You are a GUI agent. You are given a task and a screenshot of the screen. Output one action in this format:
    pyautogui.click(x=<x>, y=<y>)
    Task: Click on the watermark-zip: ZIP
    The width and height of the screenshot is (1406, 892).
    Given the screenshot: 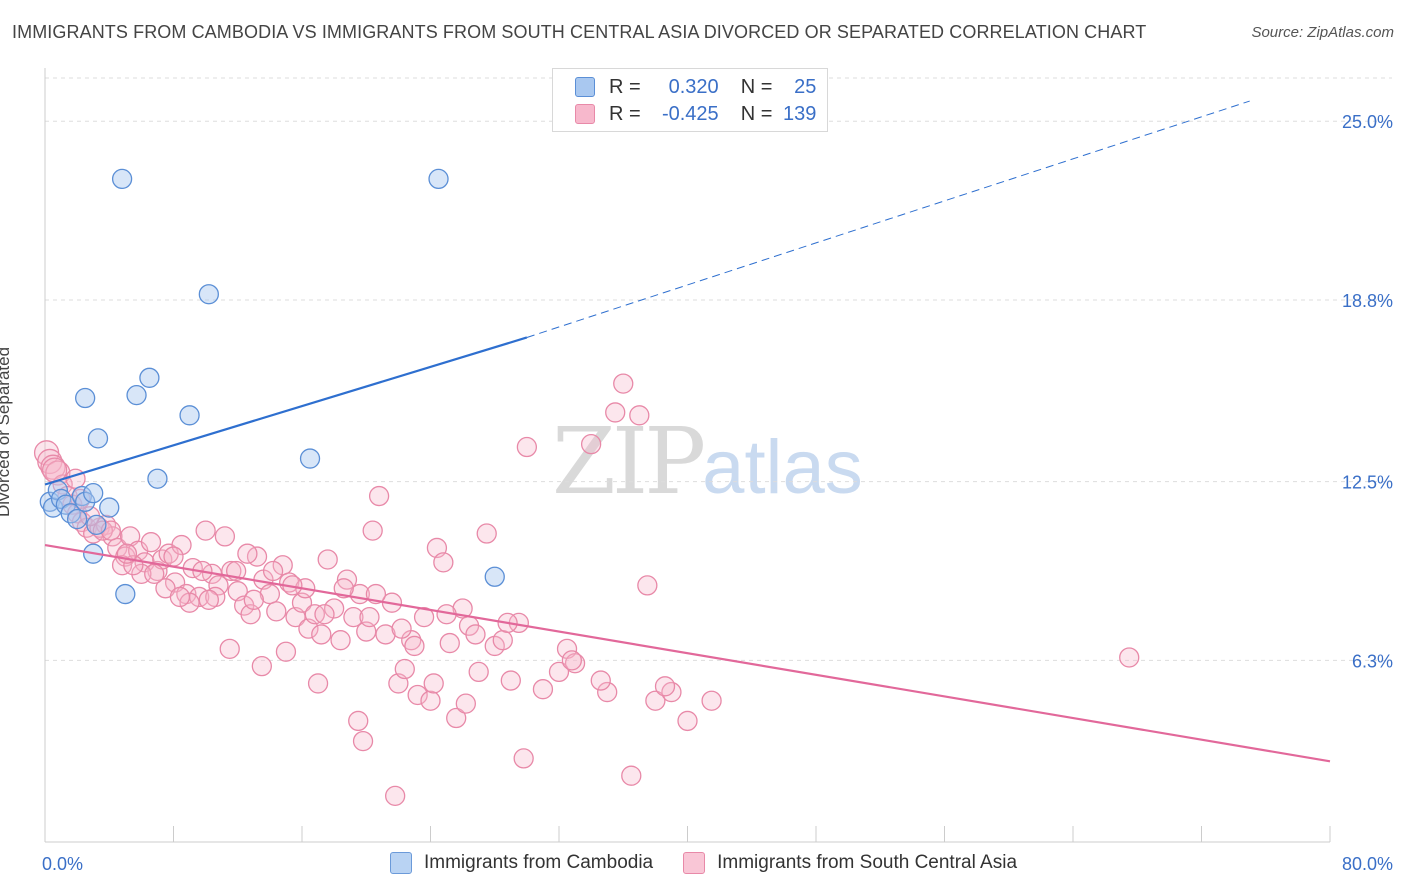 What is the action you would take?
    pyautogui.click(x=629, y=461)
    